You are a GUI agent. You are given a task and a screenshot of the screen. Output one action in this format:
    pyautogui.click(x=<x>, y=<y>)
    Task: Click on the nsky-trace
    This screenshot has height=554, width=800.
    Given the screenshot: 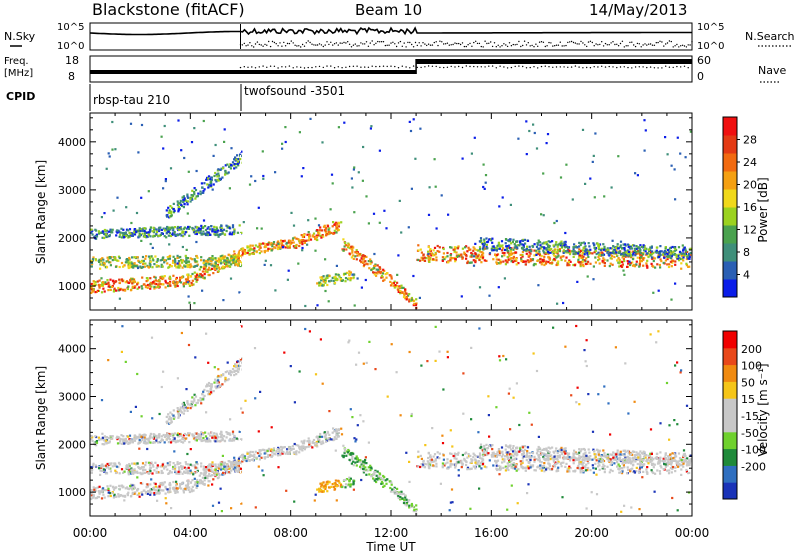 What is the action you would take?
    pyautogui.click(x=390, y=31)
    